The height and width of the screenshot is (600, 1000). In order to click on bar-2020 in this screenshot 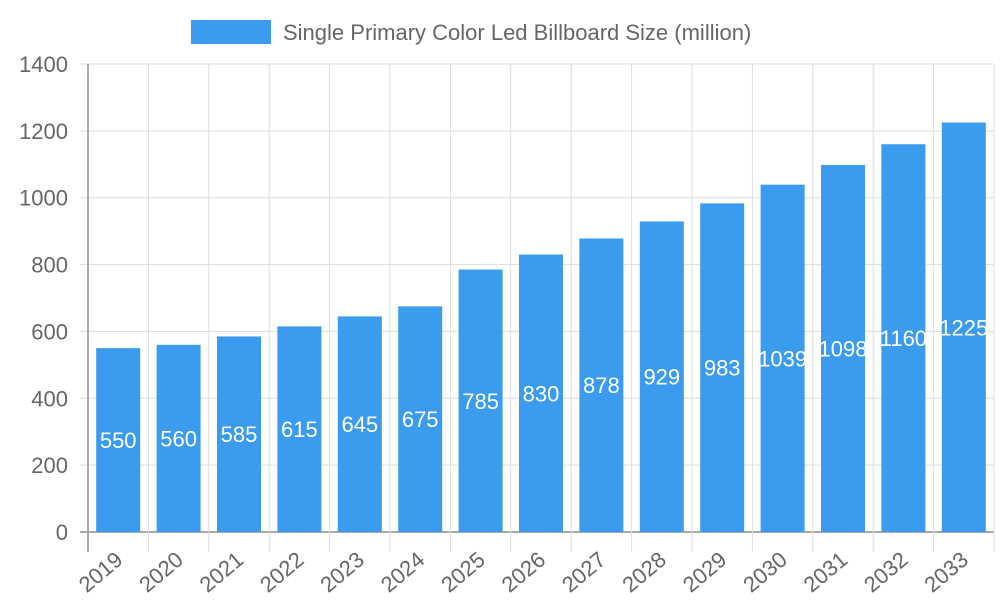, I will do `click(178, 438)`.